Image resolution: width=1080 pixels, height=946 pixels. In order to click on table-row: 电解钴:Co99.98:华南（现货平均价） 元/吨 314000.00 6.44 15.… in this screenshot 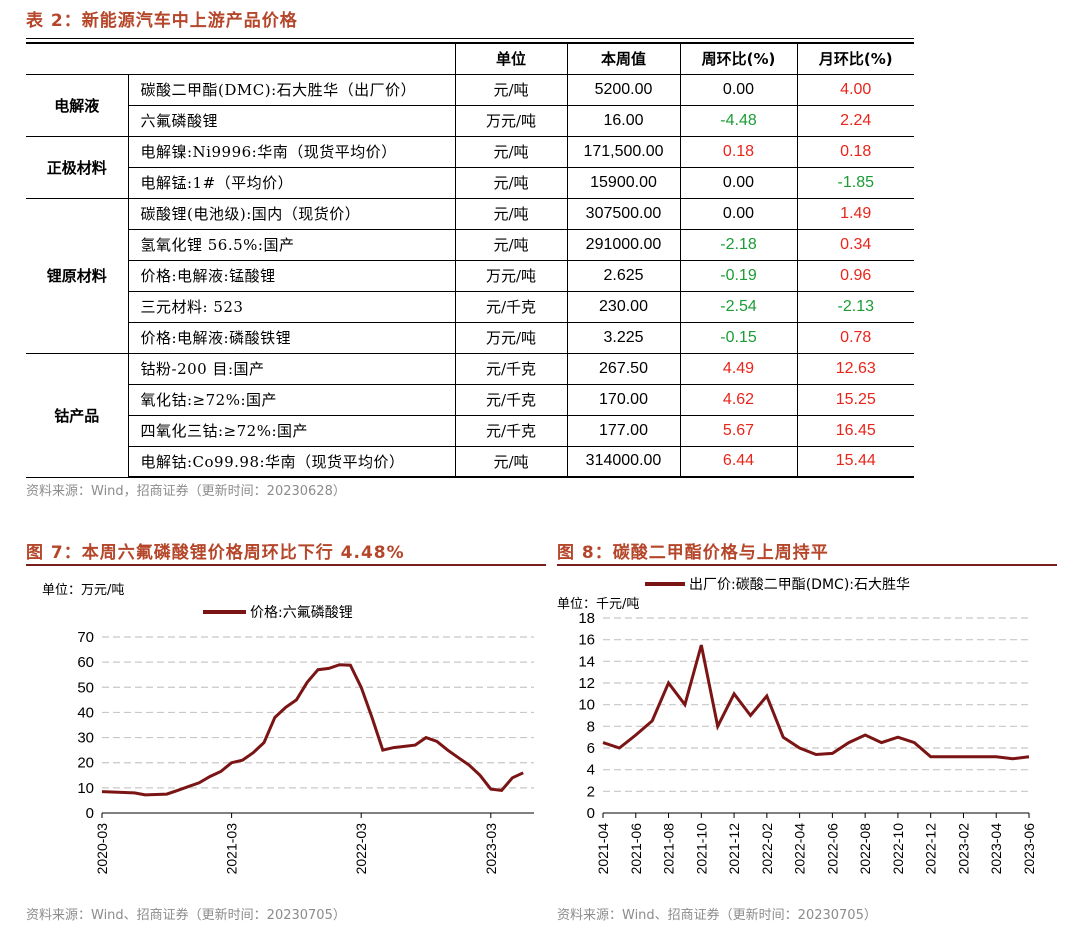, I will do `click(470, 461)`.